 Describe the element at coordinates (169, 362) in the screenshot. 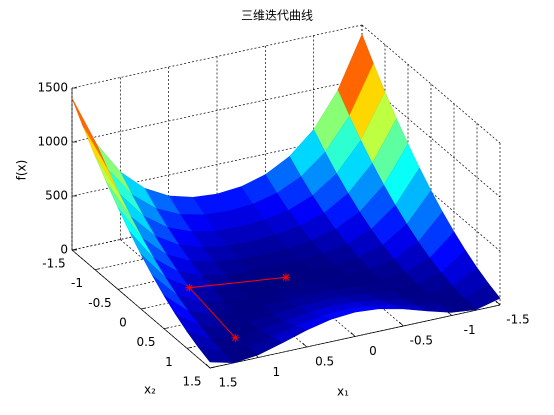

I see `y-tick-label: 1` at that location.